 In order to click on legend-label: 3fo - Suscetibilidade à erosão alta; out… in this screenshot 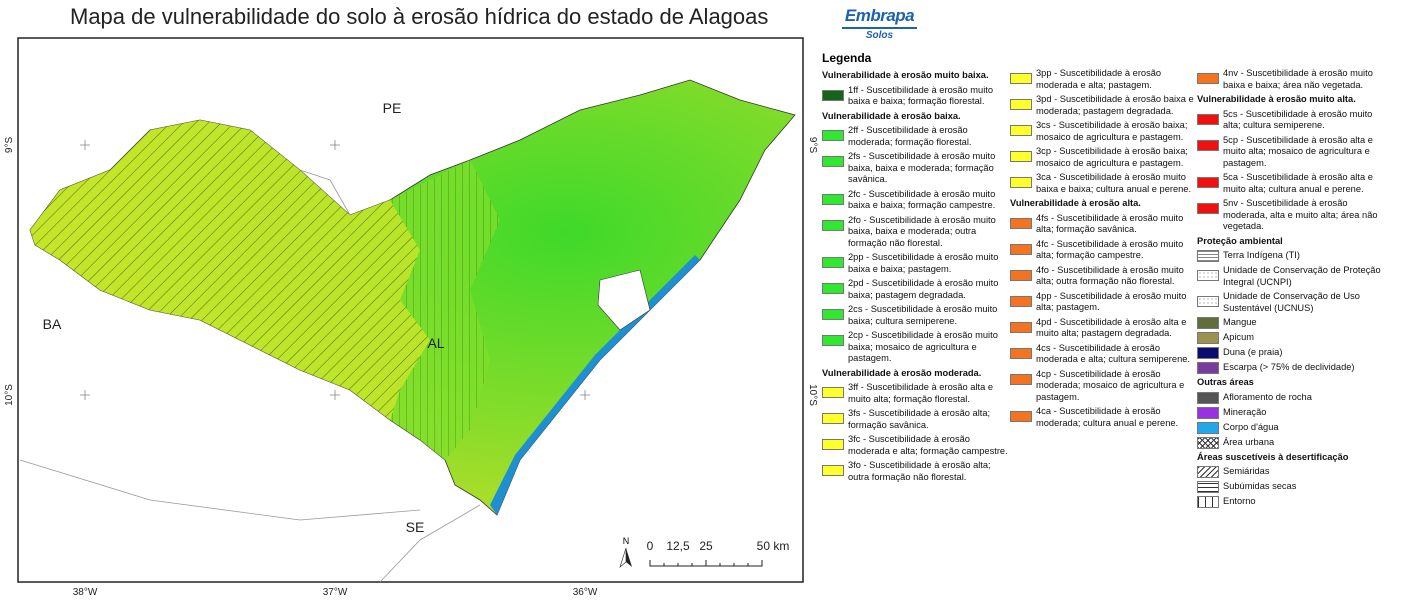, I will do `click(919, 471)`.